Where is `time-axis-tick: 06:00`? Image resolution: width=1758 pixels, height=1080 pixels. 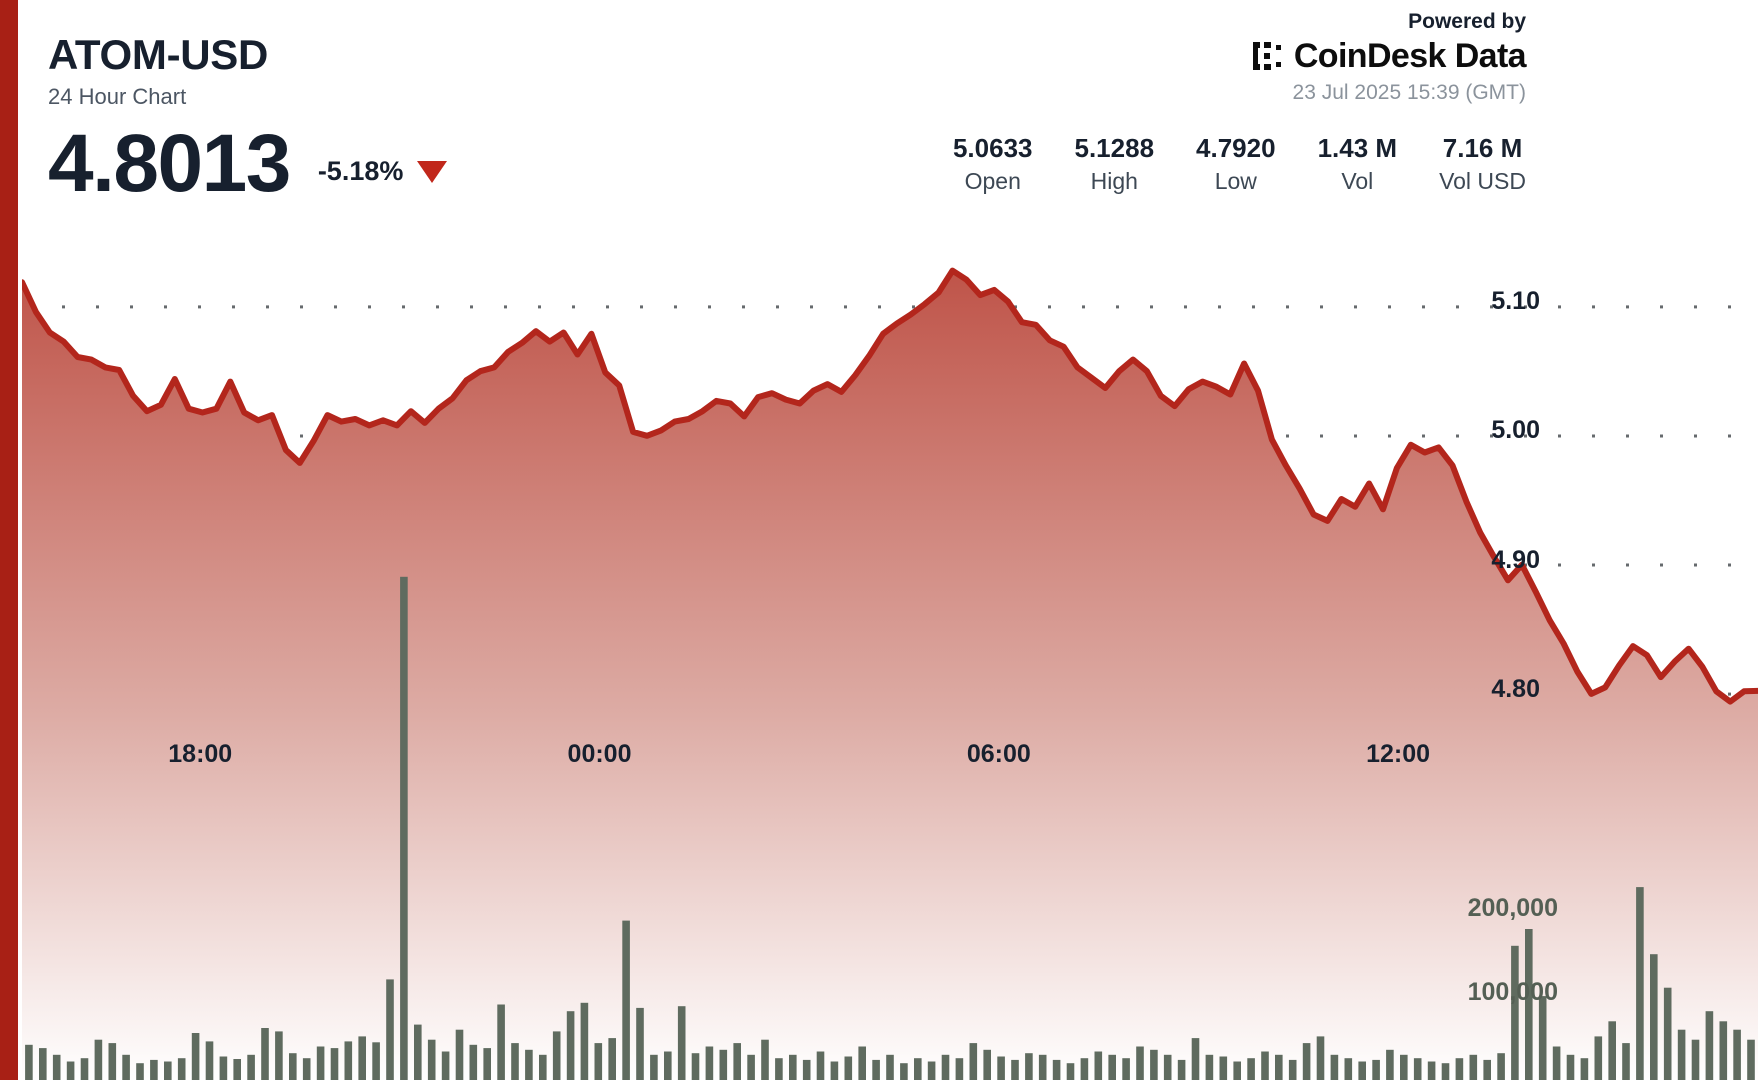 time-axis-tick: 06:00 is located at coordinates (998, 754).